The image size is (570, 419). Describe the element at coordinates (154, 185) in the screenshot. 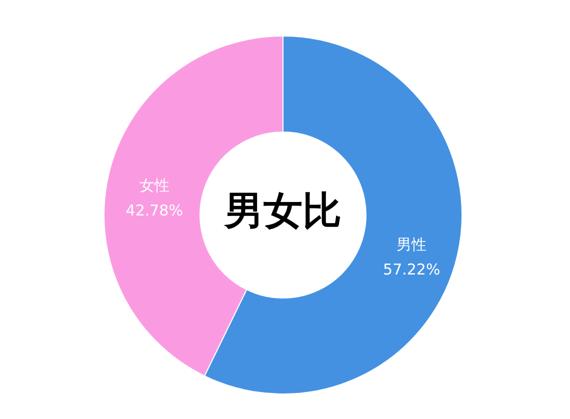

I see `slice-label: 女性` at that location.